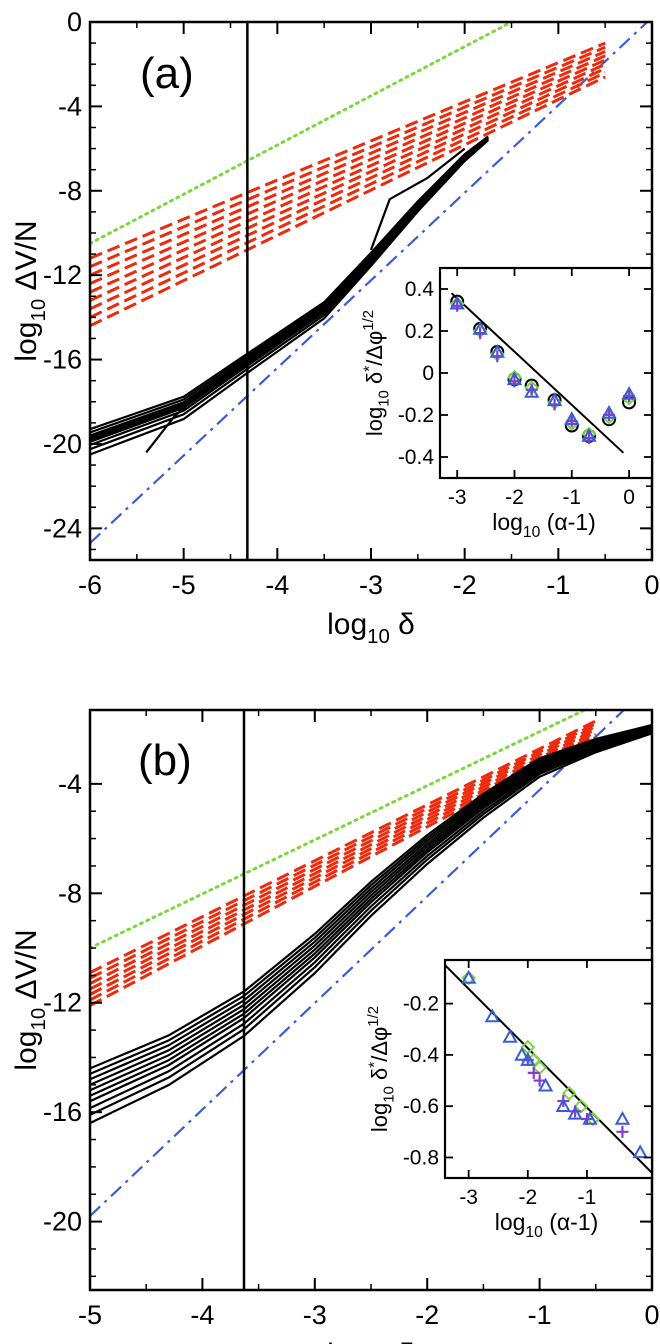 This screenshot has width=660, height=1344. Describe the element at coordinates (629, 497) in the screenshot. I see `inset-x-tick-label: 0` at that location.